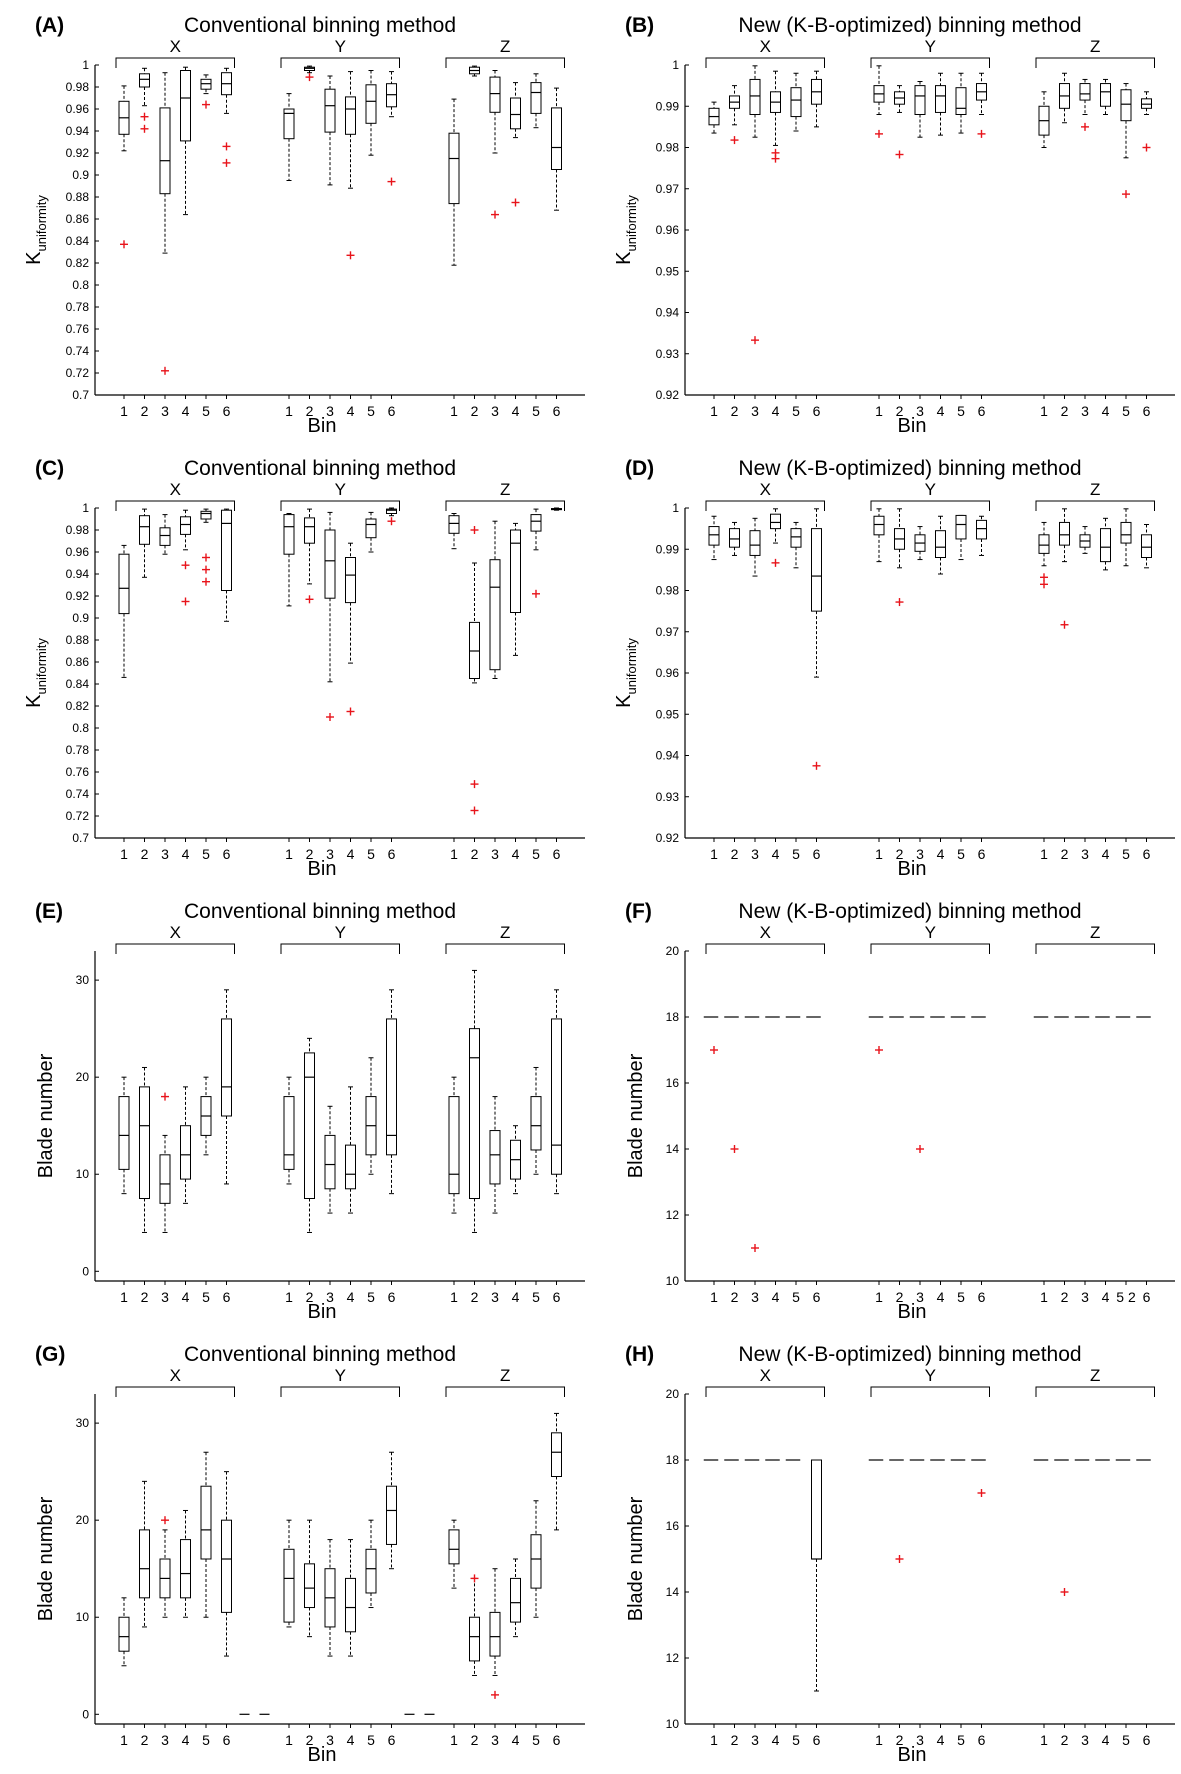 This screenshot has width=1181, height=1774. Describe the element at coordinates (78, 662) in the screenshot. I see `y-tick-label: 0.86` at that location.